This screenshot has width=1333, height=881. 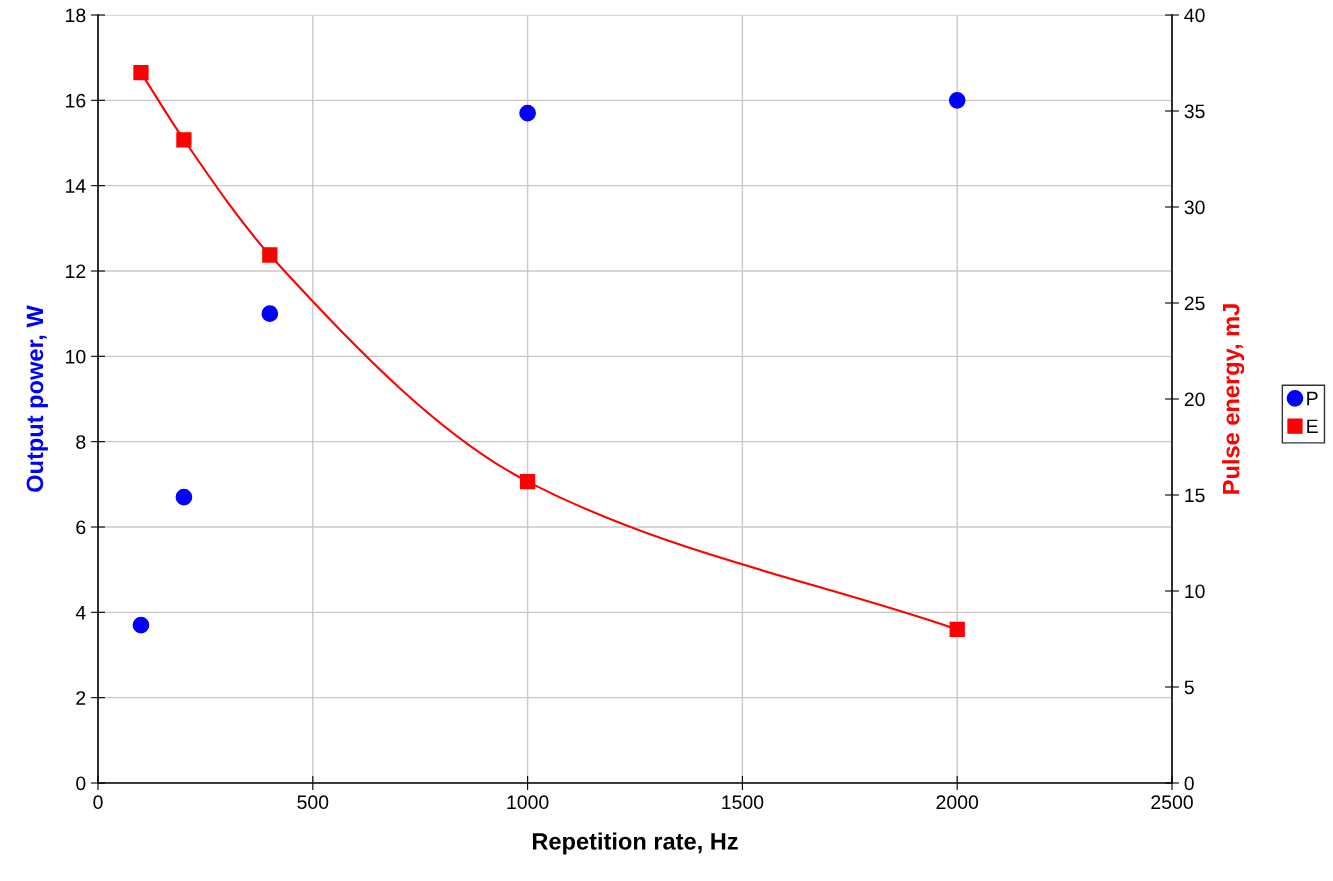 What do you see at coordinates (1194, 15) in the screenshot?
I see `y2-tick-label: 40` at bounding box center [1194, 15].